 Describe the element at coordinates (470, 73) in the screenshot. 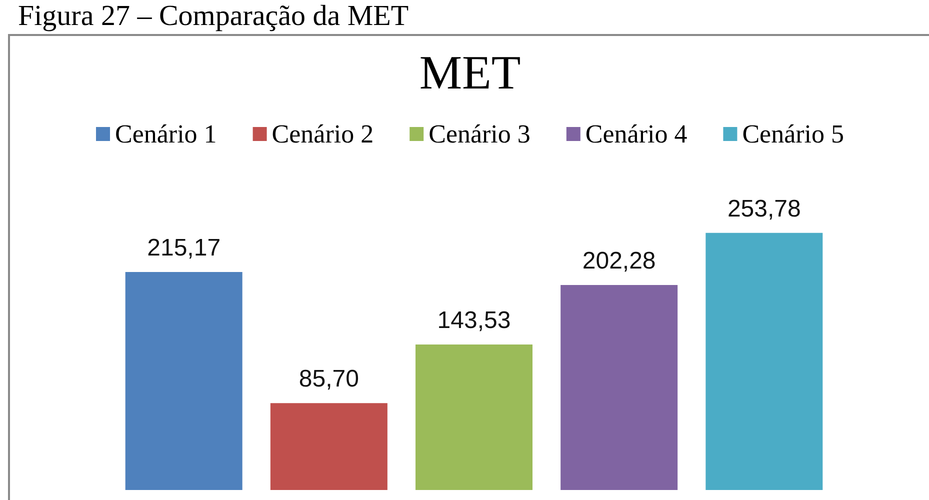

I see `chart-title: MET` at that location.